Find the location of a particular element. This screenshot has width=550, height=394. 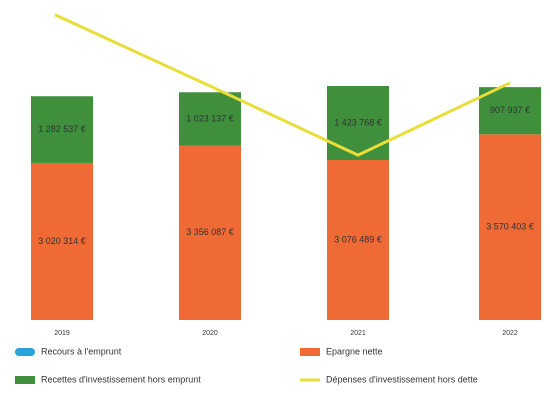

legend-label: Recettes d'investissement hors emprunt is located at coordinates (121, 379).